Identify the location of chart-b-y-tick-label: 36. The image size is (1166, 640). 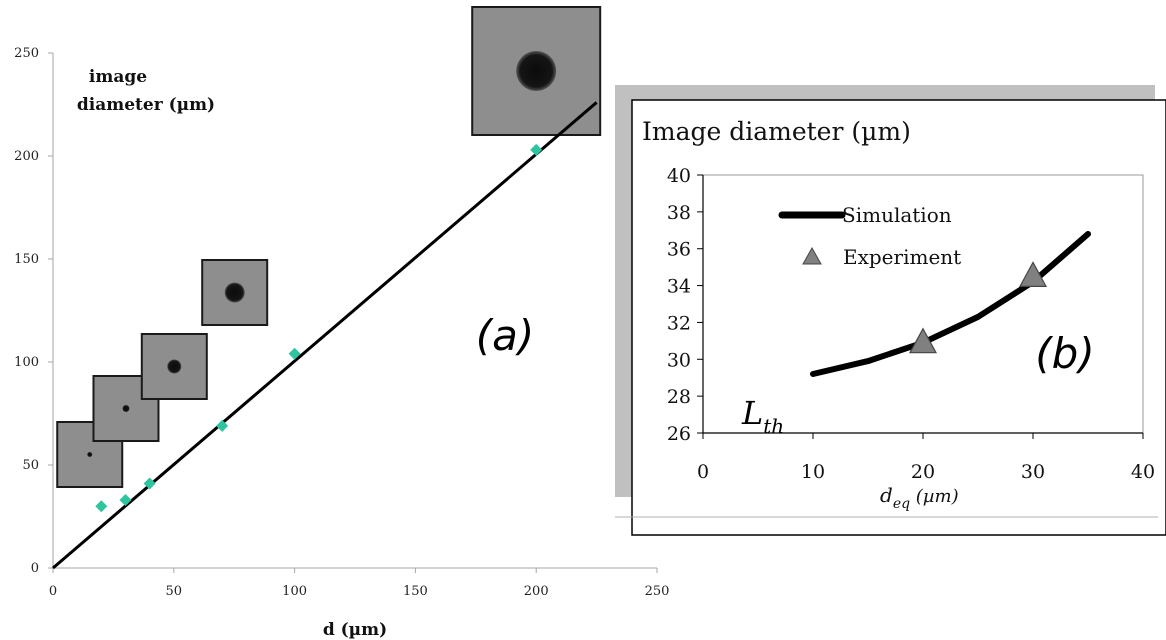
(679, 250).